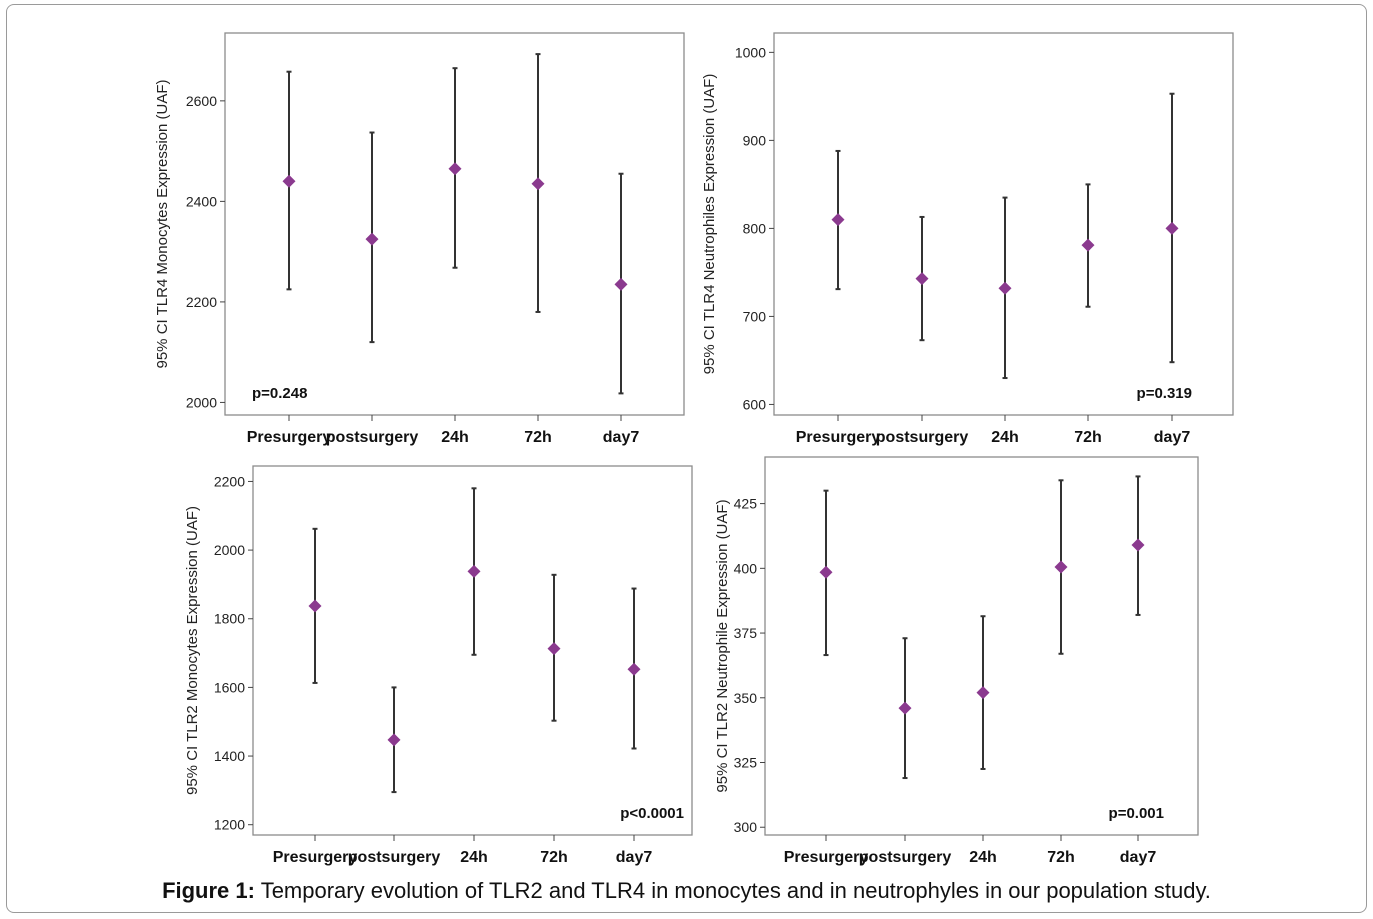 The image size is (1373, 919). Describe the element at coordinates (750, 52) in the screenshot. I see `y-tick-label: 1000` at that location.